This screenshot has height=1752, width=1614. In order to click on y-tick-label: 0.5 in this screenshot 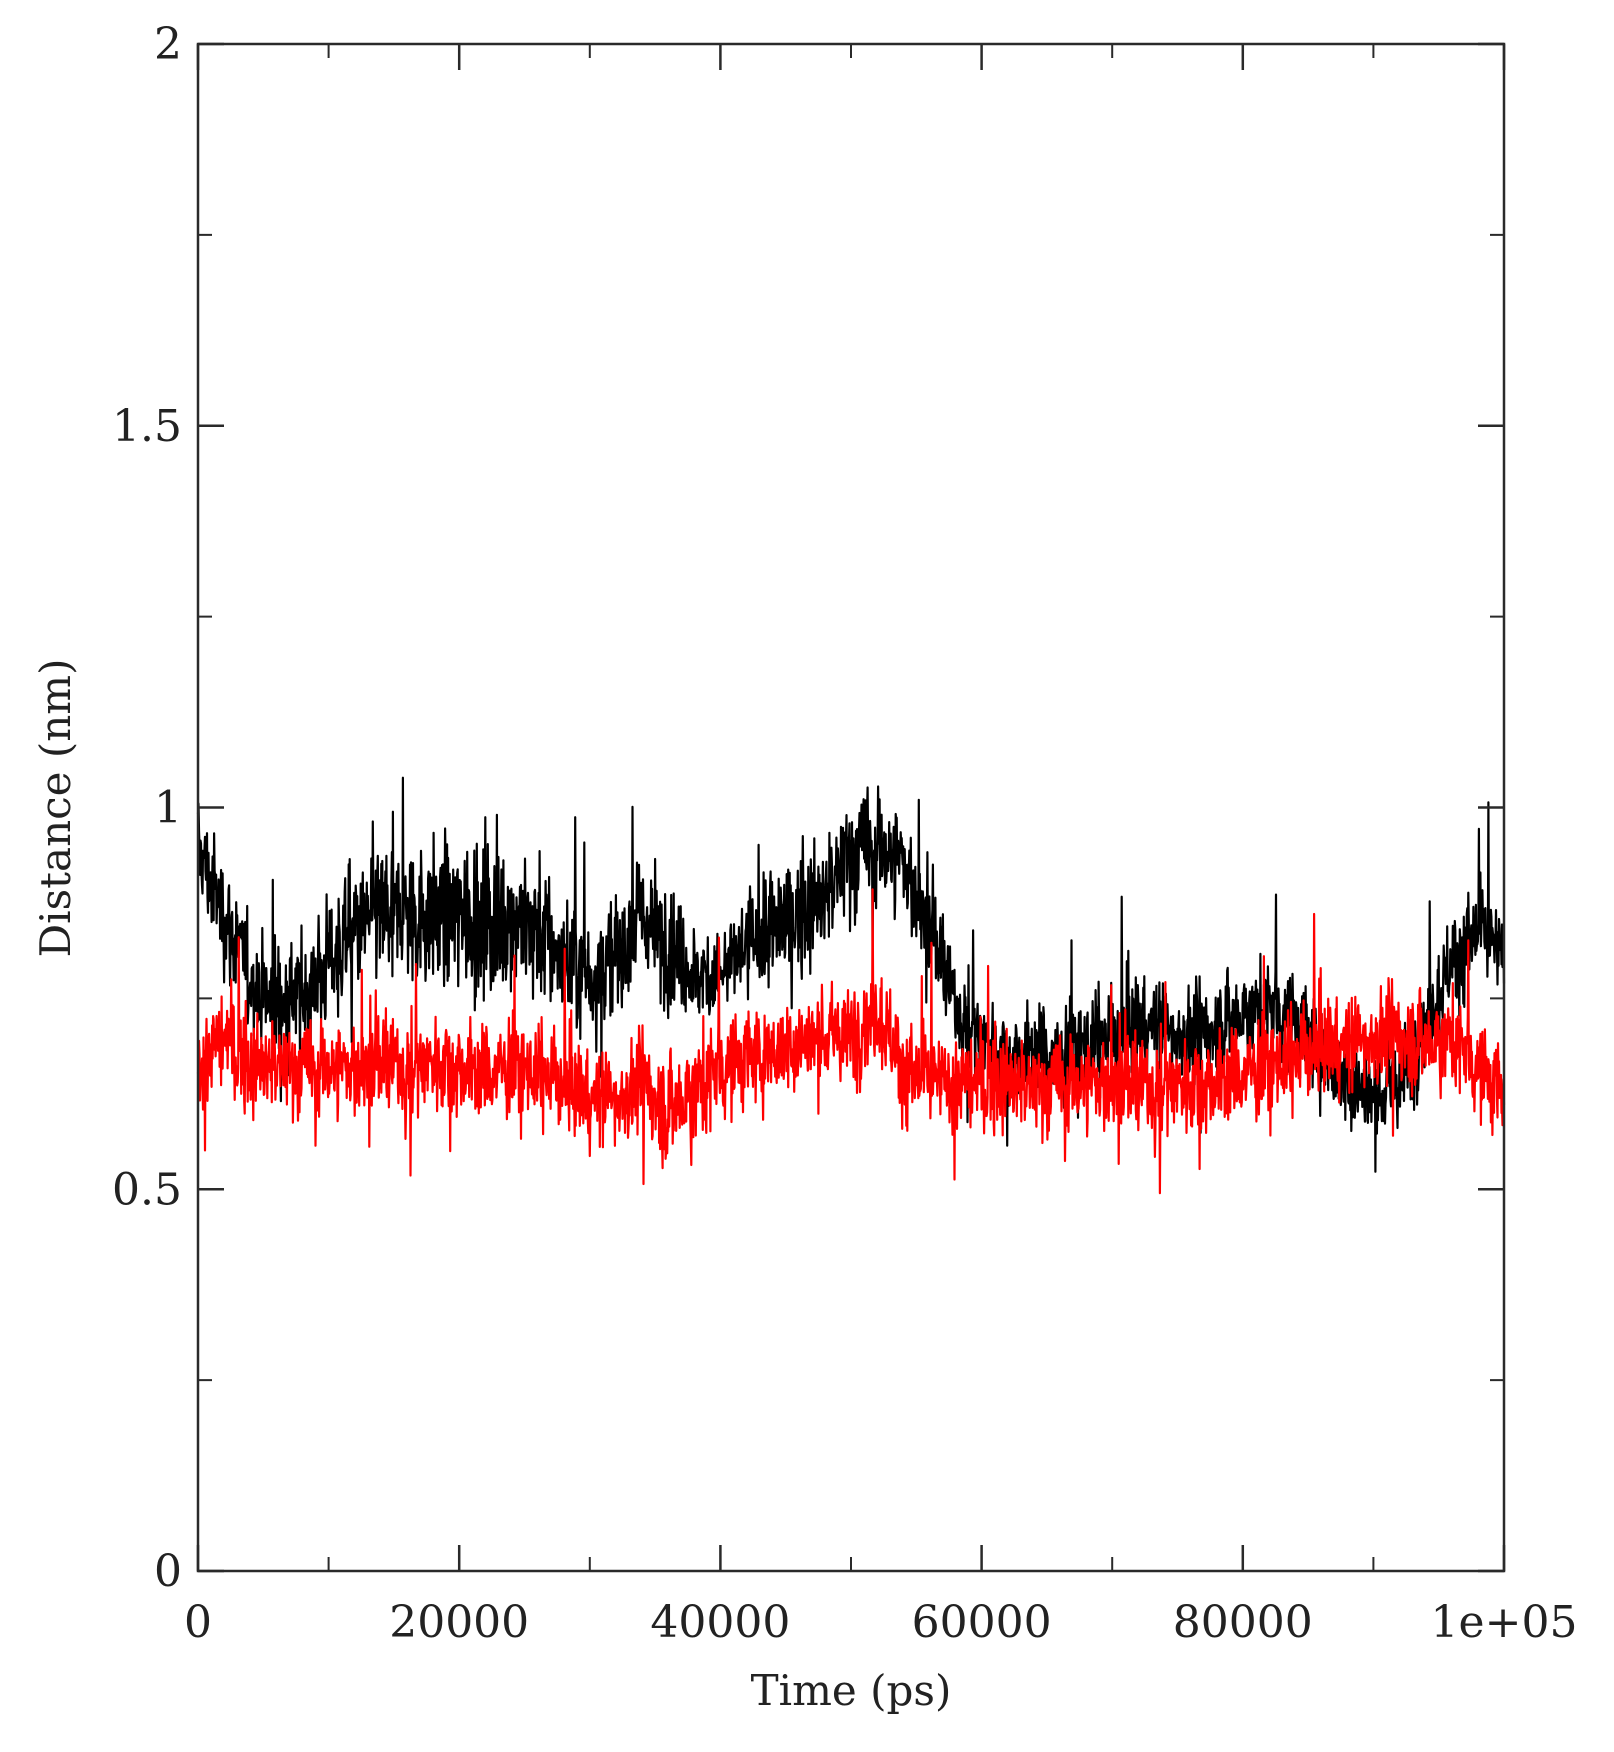, I will do `click(147, 1189)`.